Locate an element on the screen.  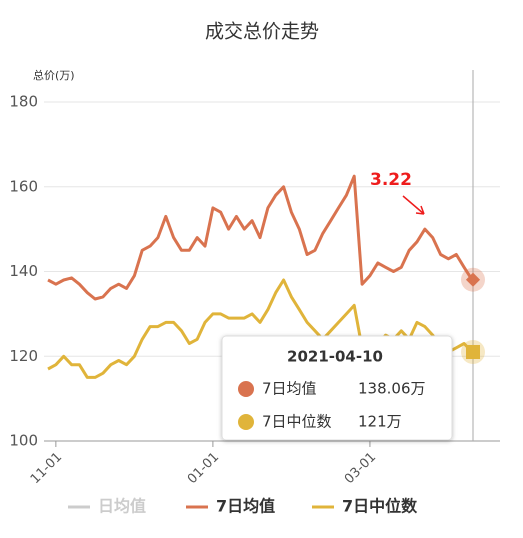
legend-label: 7日均值 is located at coordinates (245, 506).